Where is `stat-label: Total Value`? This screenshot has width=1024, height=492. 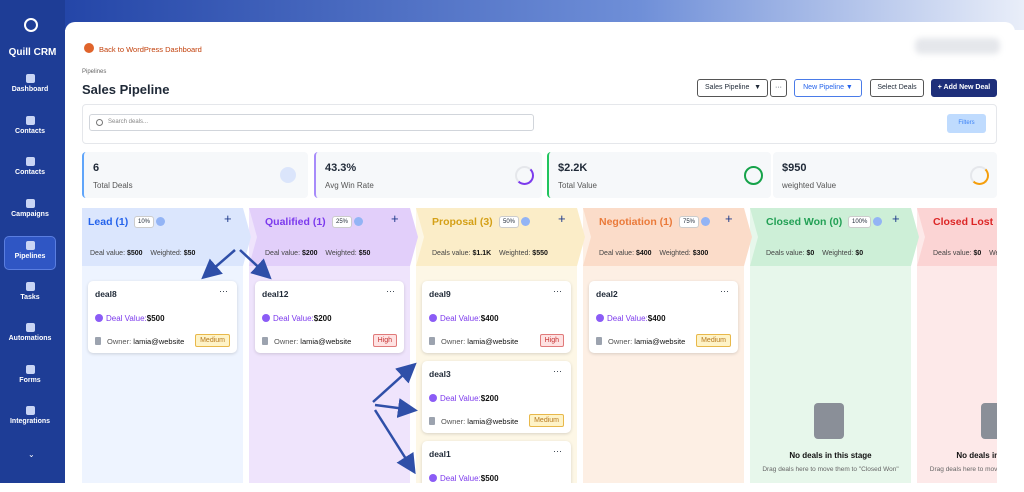 stat-label: Total Value is located at coordinates (577, 185).